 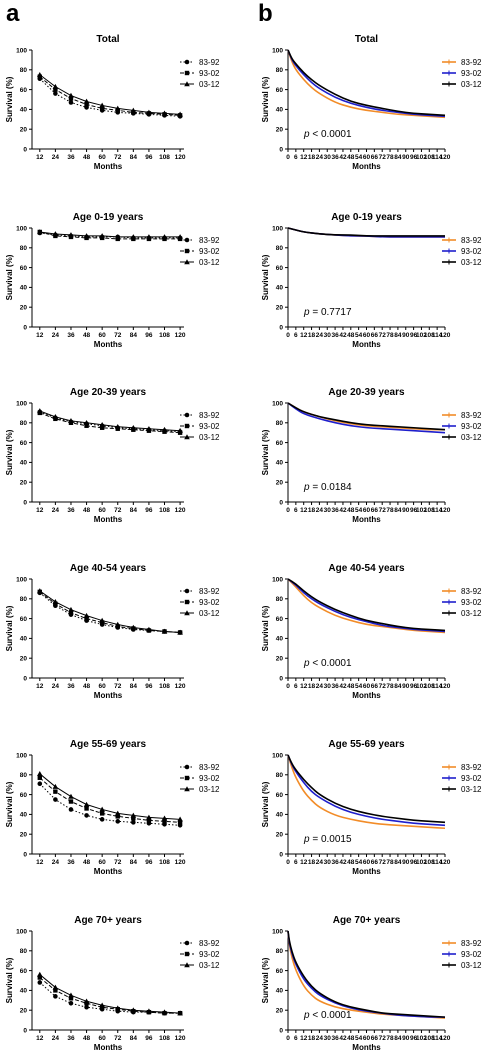 What do you see at coordinates (375, 157) in the screenshot?
I see `x-tick-label: 66` at bounding box center [375, 157].